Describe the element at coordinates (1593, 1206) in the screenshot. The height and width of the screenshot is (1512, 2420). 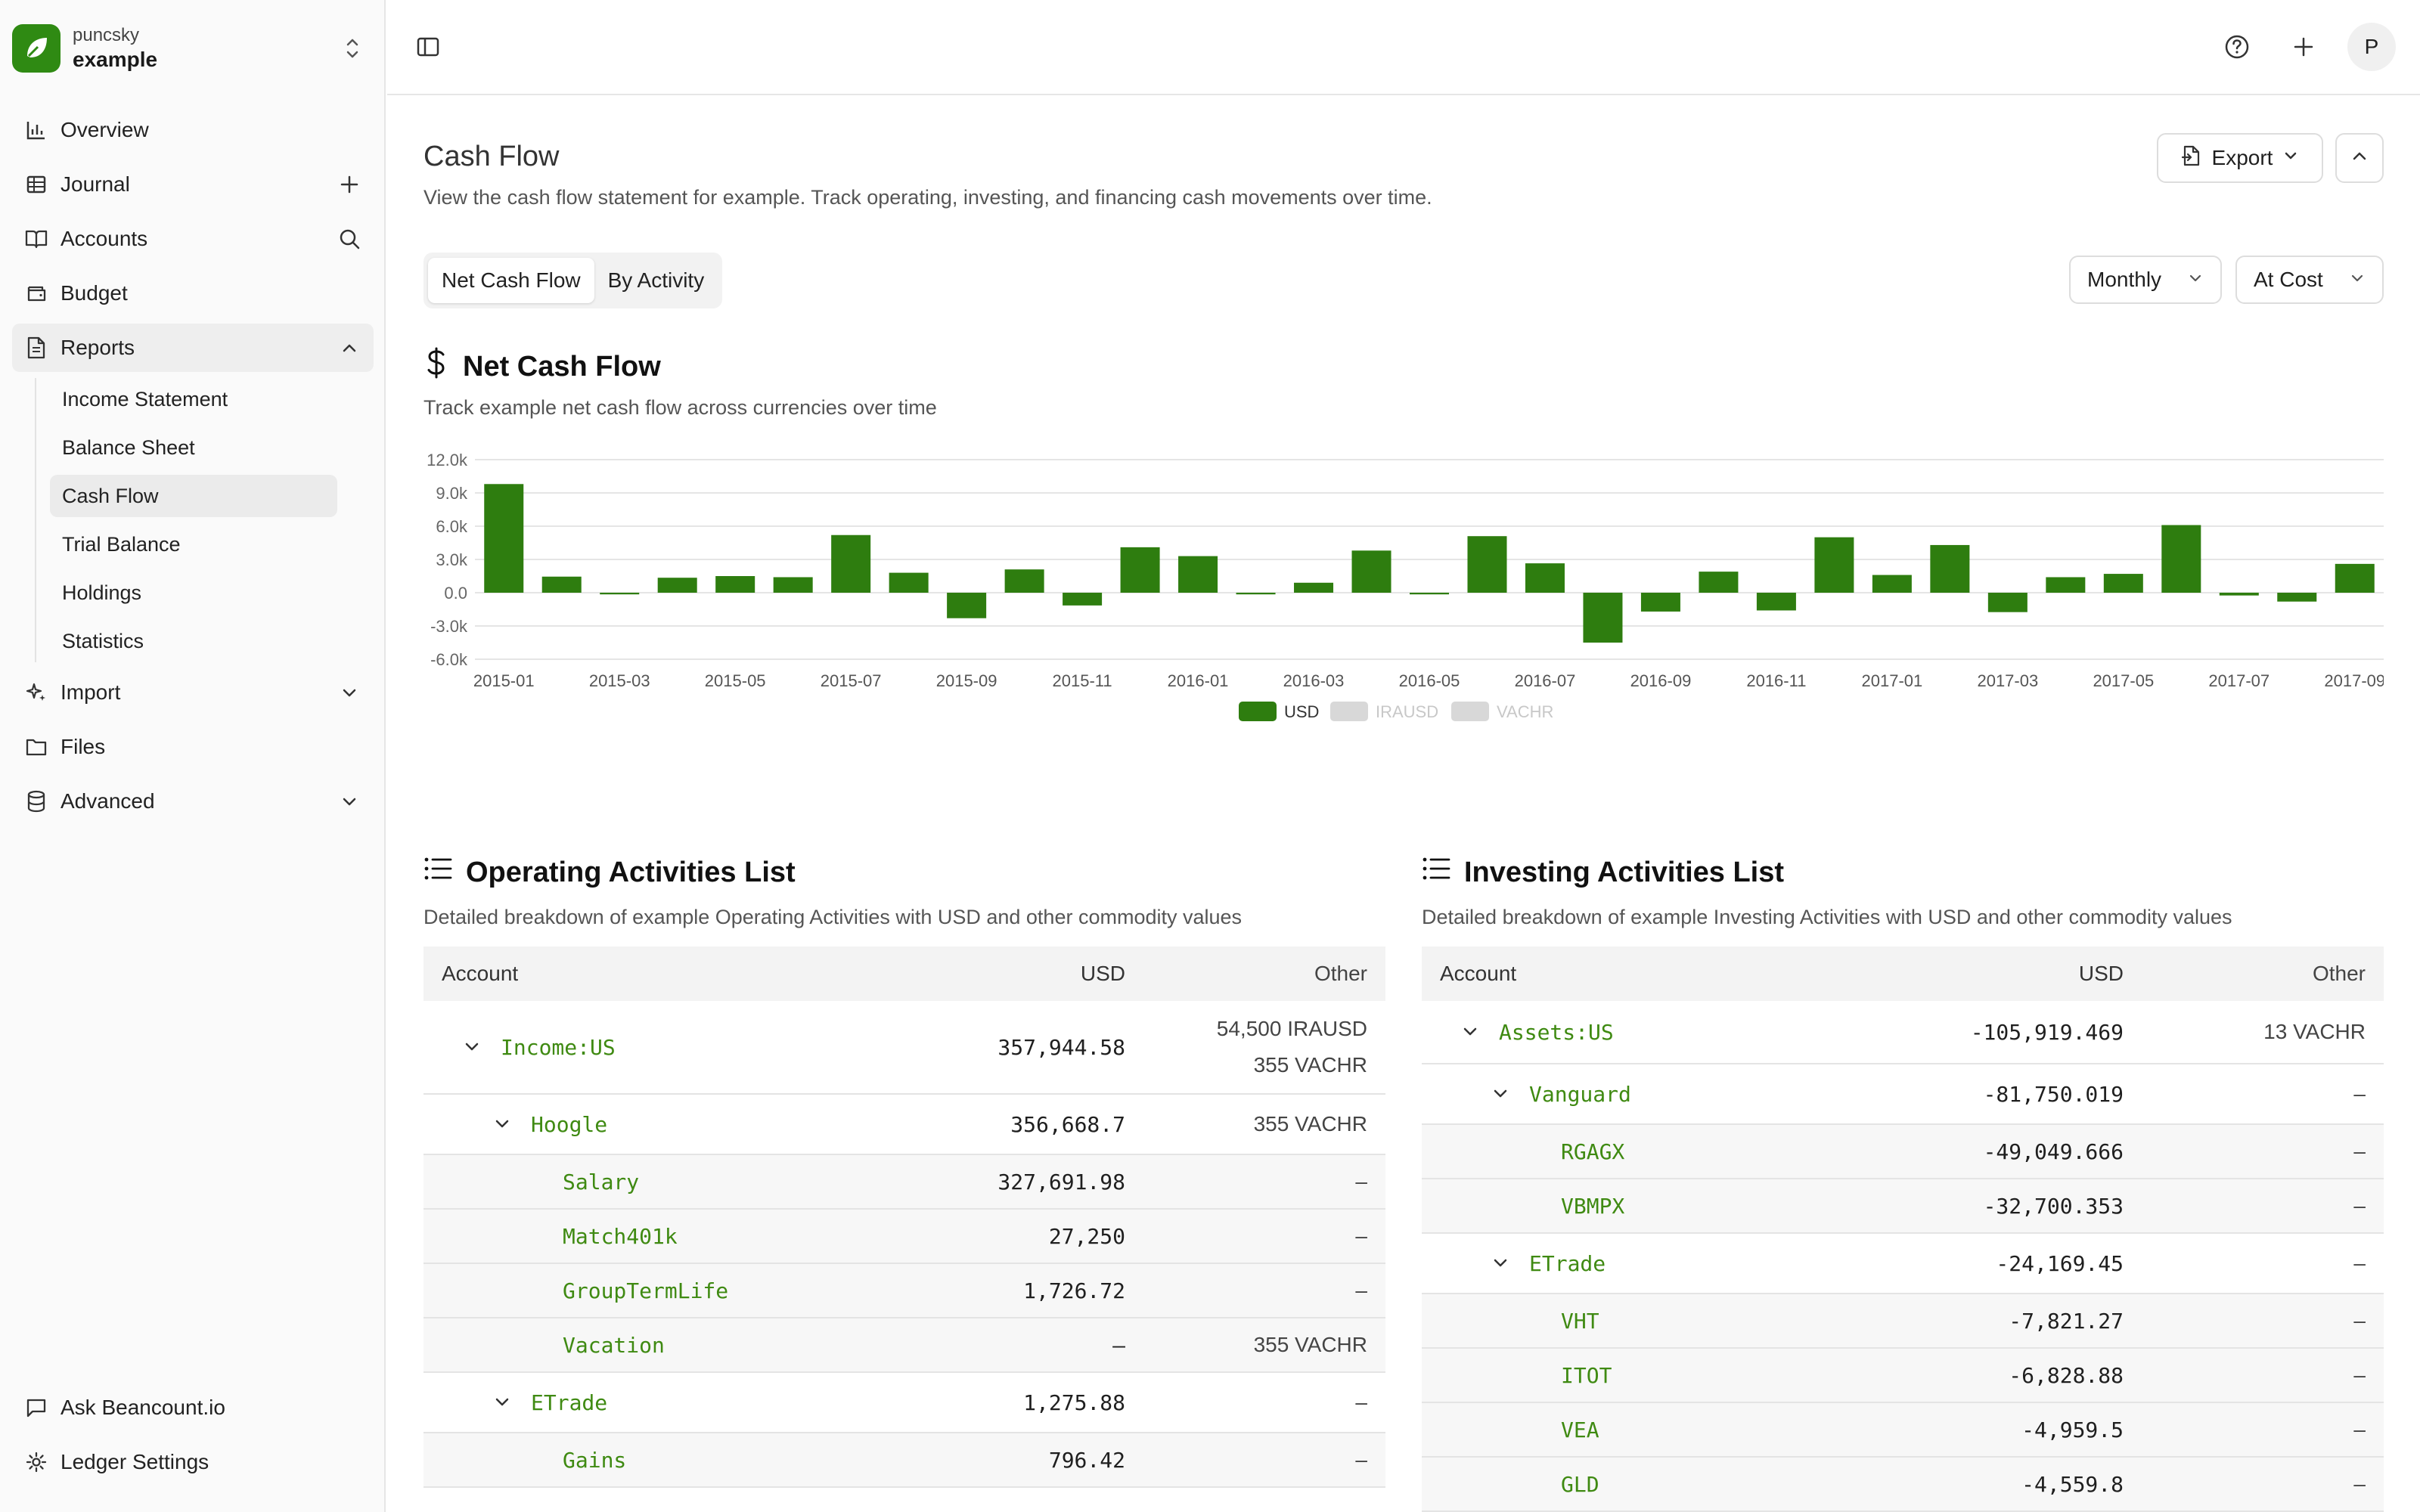
I see `account-link: VBMPX` at that location.